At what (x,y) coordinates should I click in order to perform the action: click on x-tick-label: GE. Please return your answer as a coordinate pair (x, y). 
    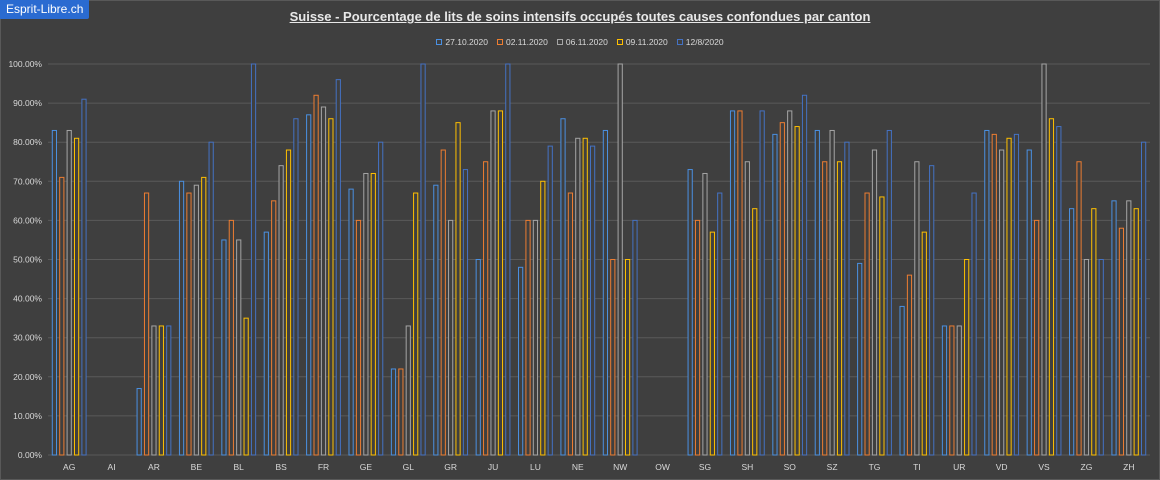
    Looking at the image, I should click on (366, 467).